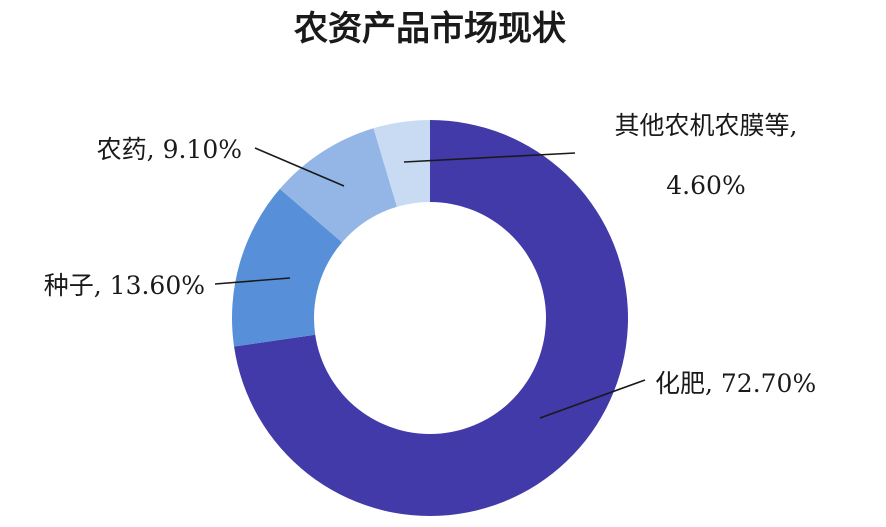  I want to click on slice-label-0: 化肥, 72.70%, so click(735, 383).